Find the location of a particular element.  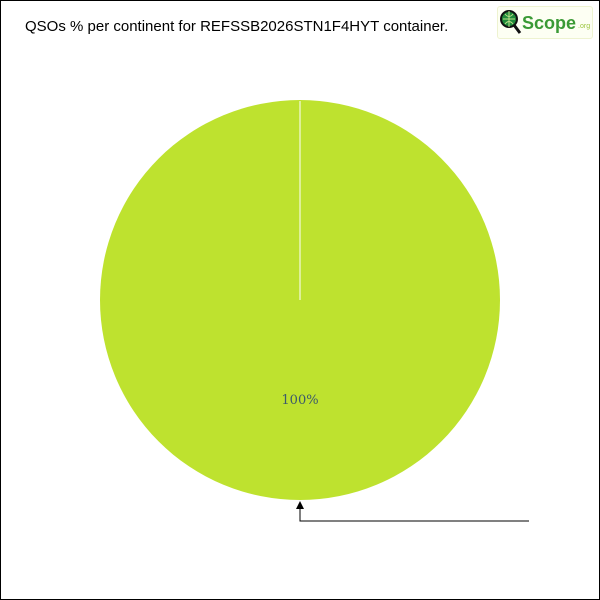

magnifier-globe-icon is located at coordinates (511, 22).